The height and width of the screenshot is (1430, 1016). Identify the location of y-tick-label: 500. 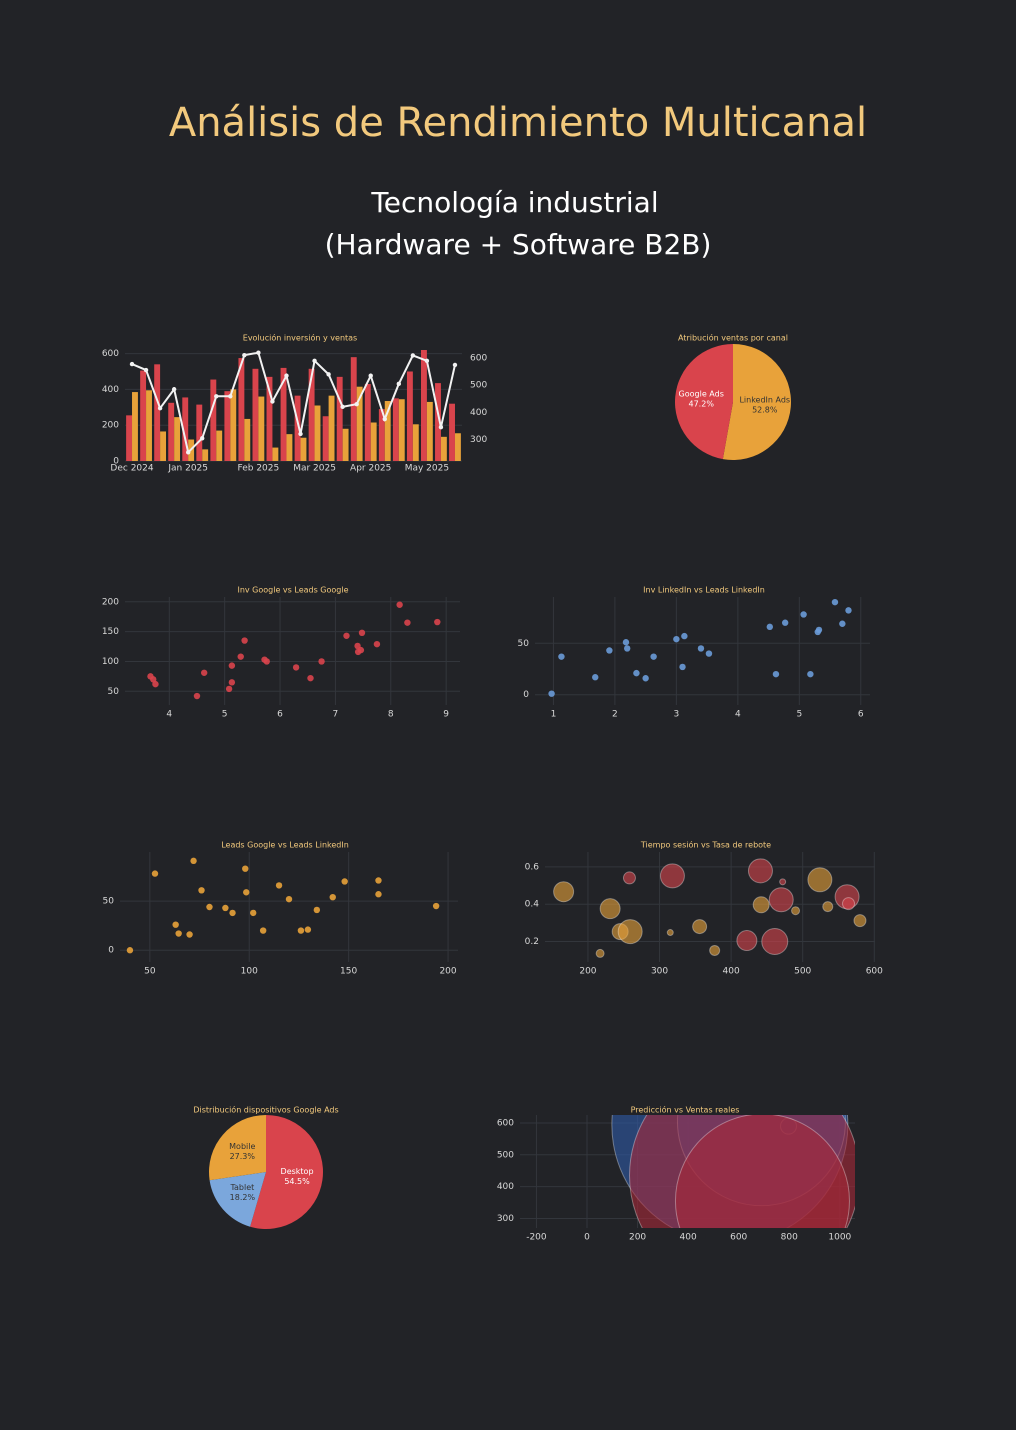
(505, 1155).